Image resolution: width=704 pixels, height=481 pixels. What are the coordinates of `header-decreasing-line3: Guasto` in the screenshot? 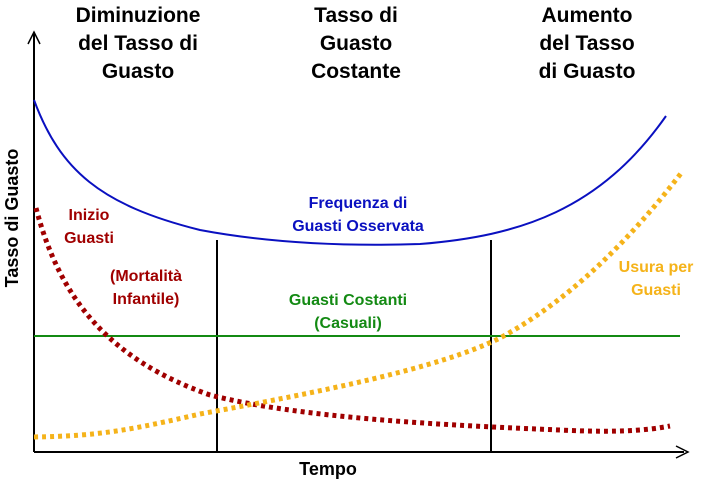 It's located at (138, 71).